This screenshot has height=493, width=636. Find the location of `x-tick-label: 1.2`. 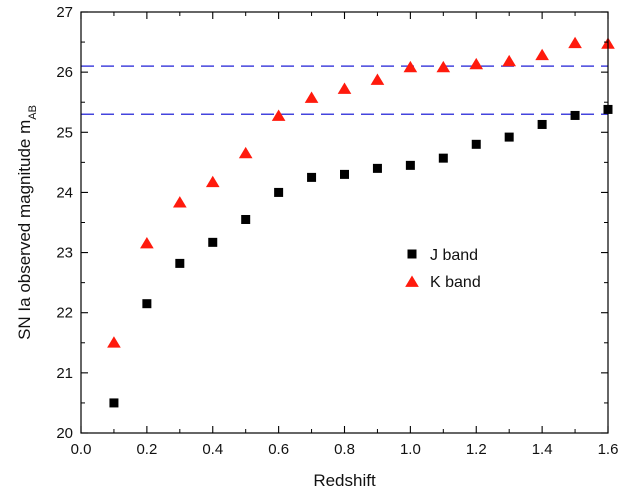

x-tick-label: 1.2 is located at coordinates (476, 449).